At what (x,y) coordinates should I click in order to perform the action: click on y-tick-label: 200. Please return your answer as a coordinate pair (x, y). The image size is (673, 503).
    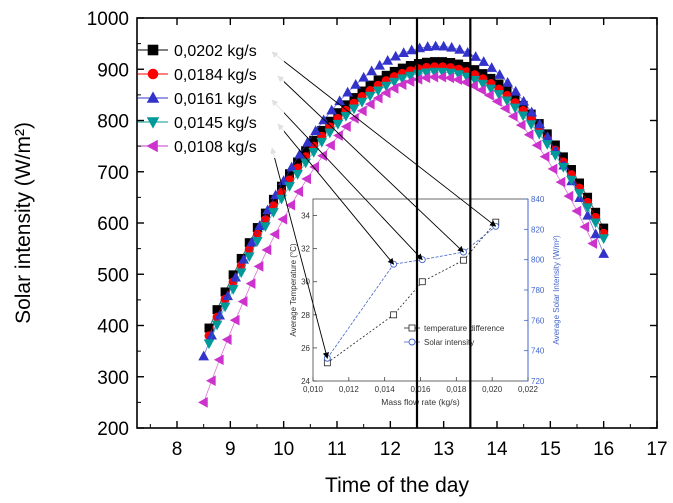
    Looking at the image, I should click on (113, 429).